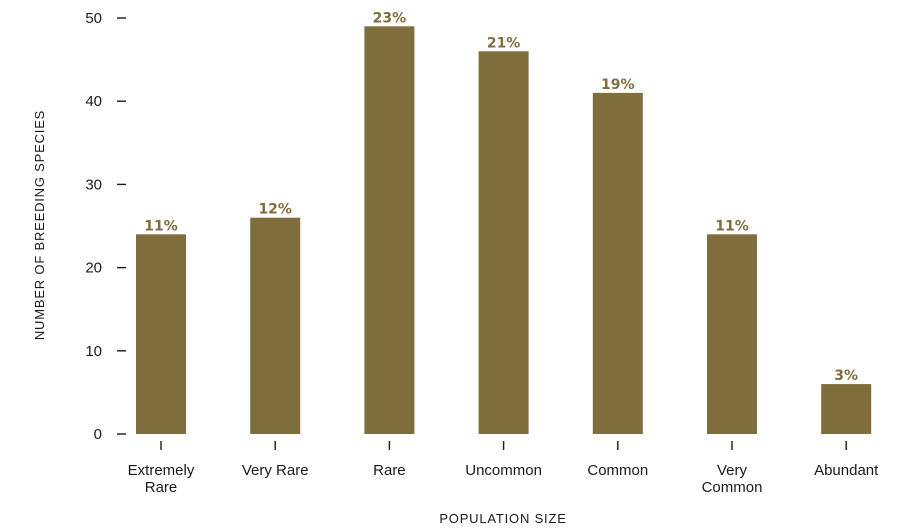 The image size is (916, 529). What do you see at coordinates (93, 268) in the screenshot?
I see `y-tick-label: 20` at bounding box center [93, 268].